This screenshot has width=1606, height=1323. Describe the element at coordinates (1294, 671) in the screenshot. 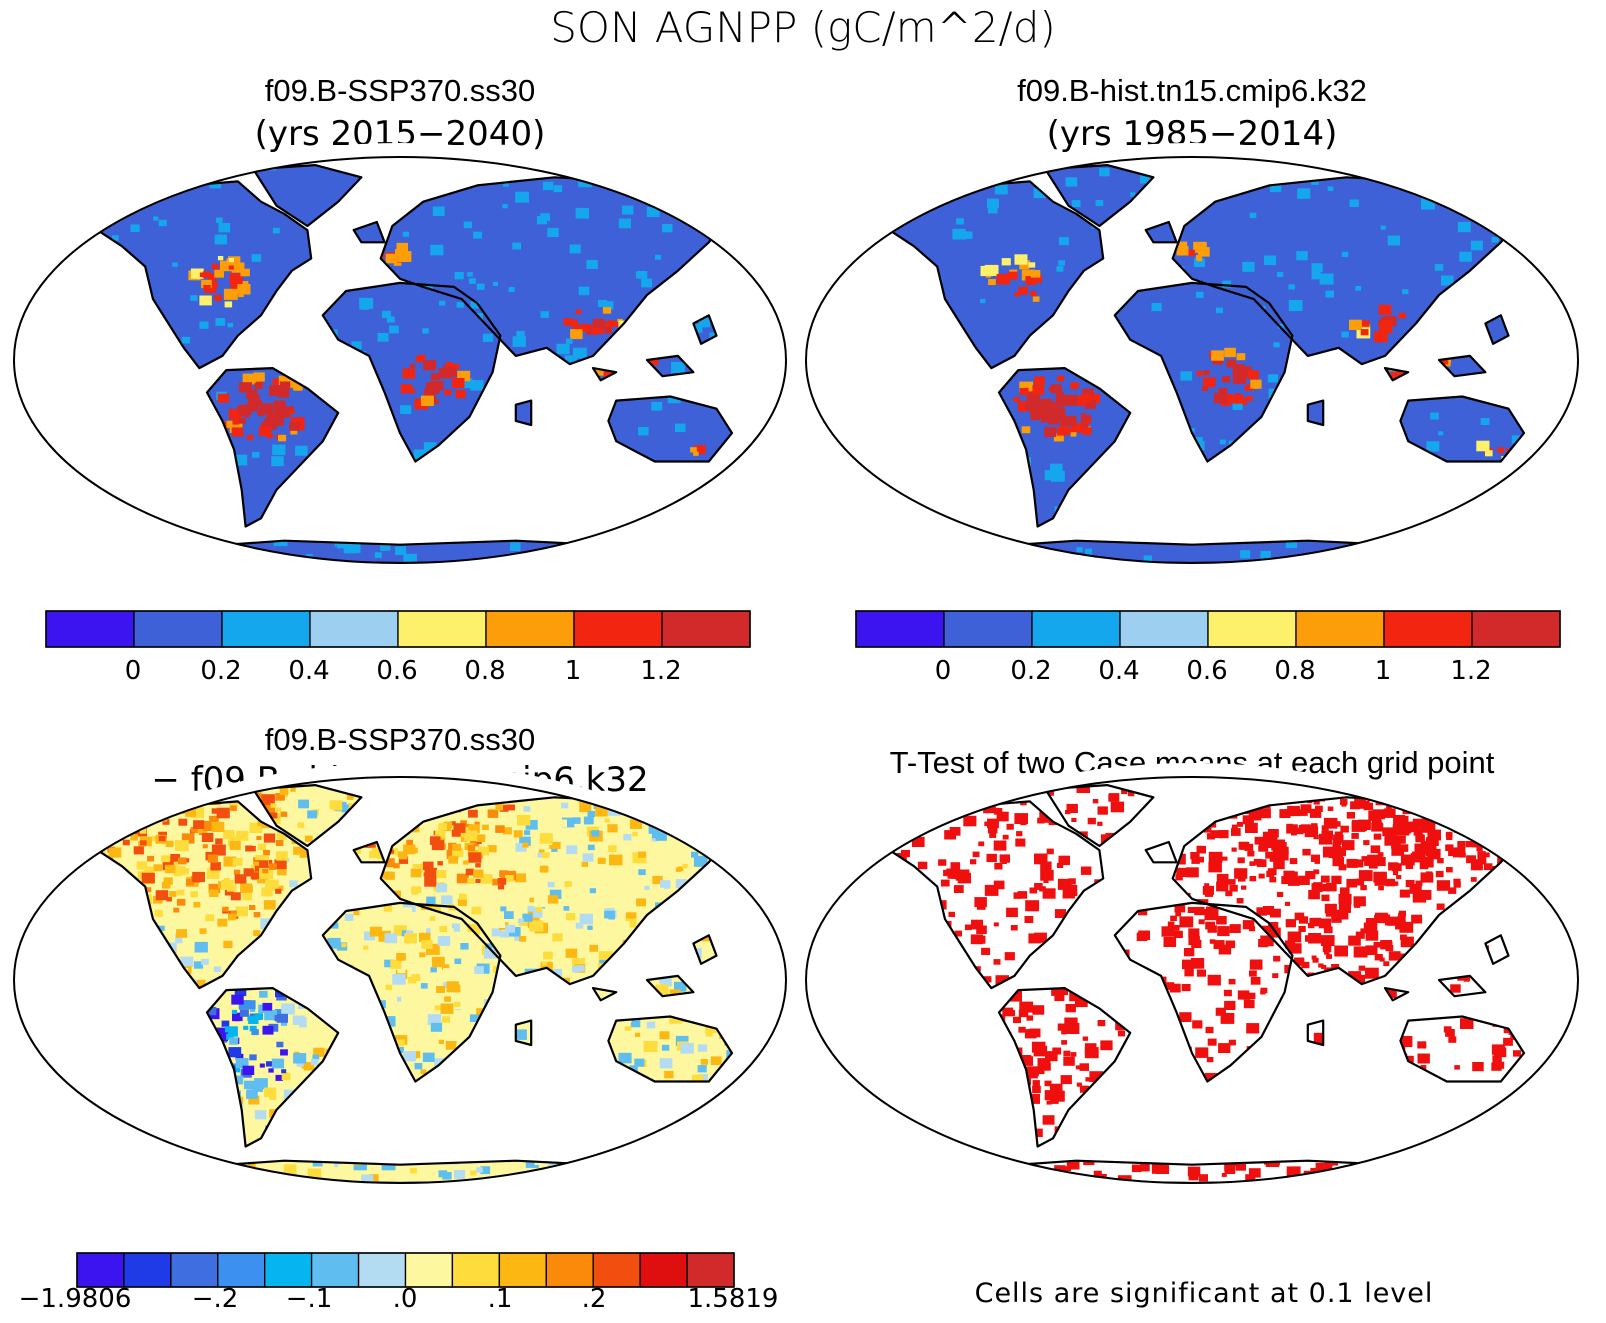

I see `colorbar-label: 0.8` at that location.